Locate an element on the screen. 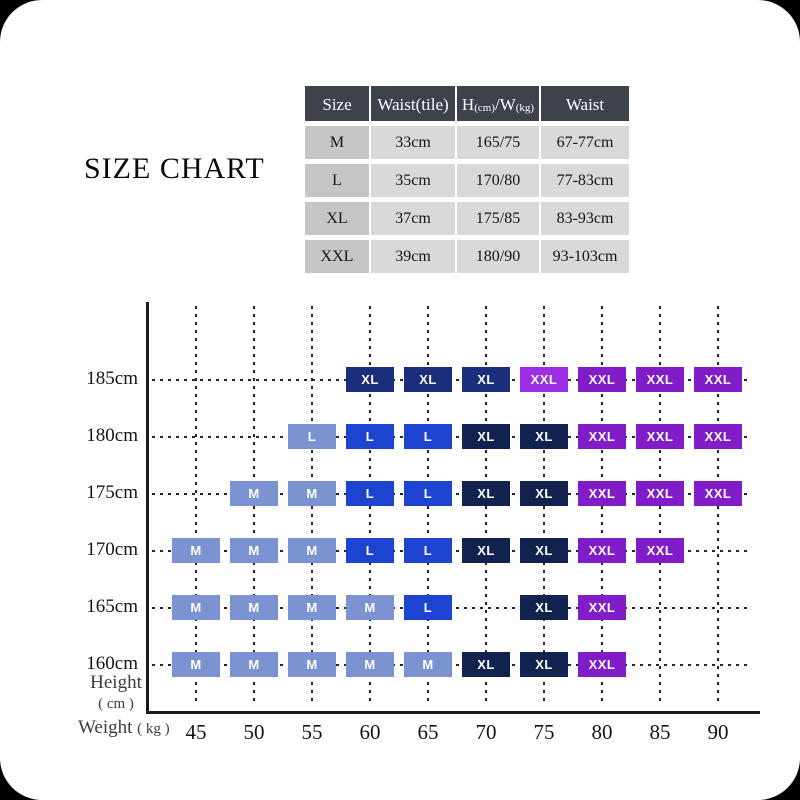 The height and width of the screenshot is (800, 800). table-header-fragment: /W is located at coordinates (505, 104).